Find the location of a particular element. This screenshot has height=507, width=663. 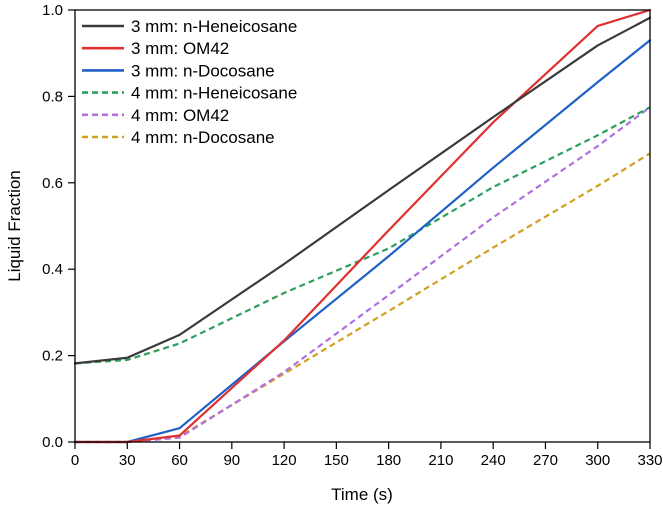

y-tick-label: 0.4 is located at coordinates (52, 269).